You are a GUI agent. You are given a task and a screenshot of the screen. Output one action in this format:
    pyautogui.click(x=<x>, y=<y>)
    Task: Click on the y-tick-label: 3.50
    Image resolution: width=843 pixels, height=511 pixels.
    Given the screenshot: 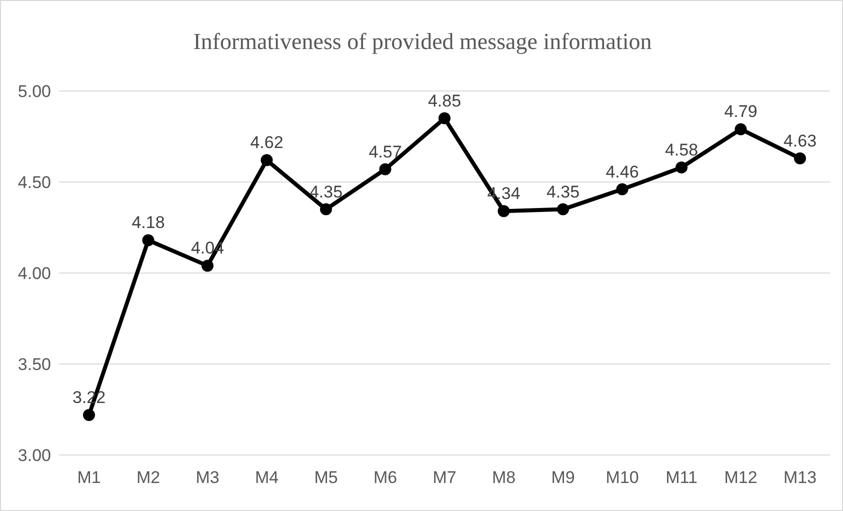 What is the action you would take?
    pyautogui.click(x=34, y=364)
    